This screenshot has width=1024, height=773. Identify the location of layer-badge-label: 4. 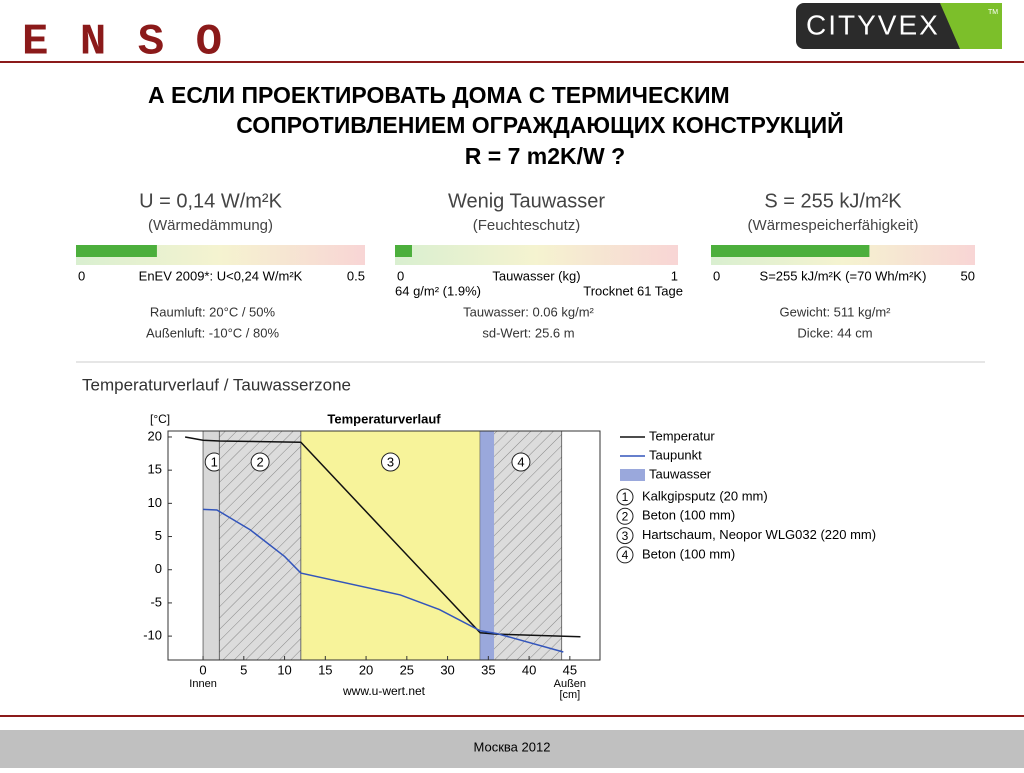
(520, 461).